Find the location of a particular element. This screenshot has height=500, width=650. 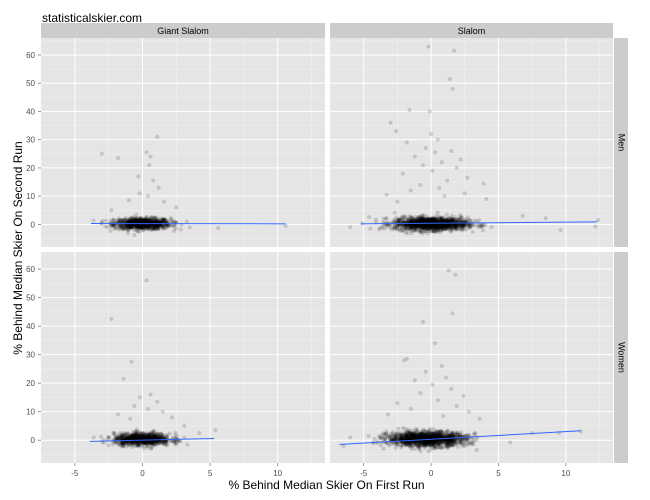

facet-label-col-0: Giant Slalom is located at coordinates (183, 31).